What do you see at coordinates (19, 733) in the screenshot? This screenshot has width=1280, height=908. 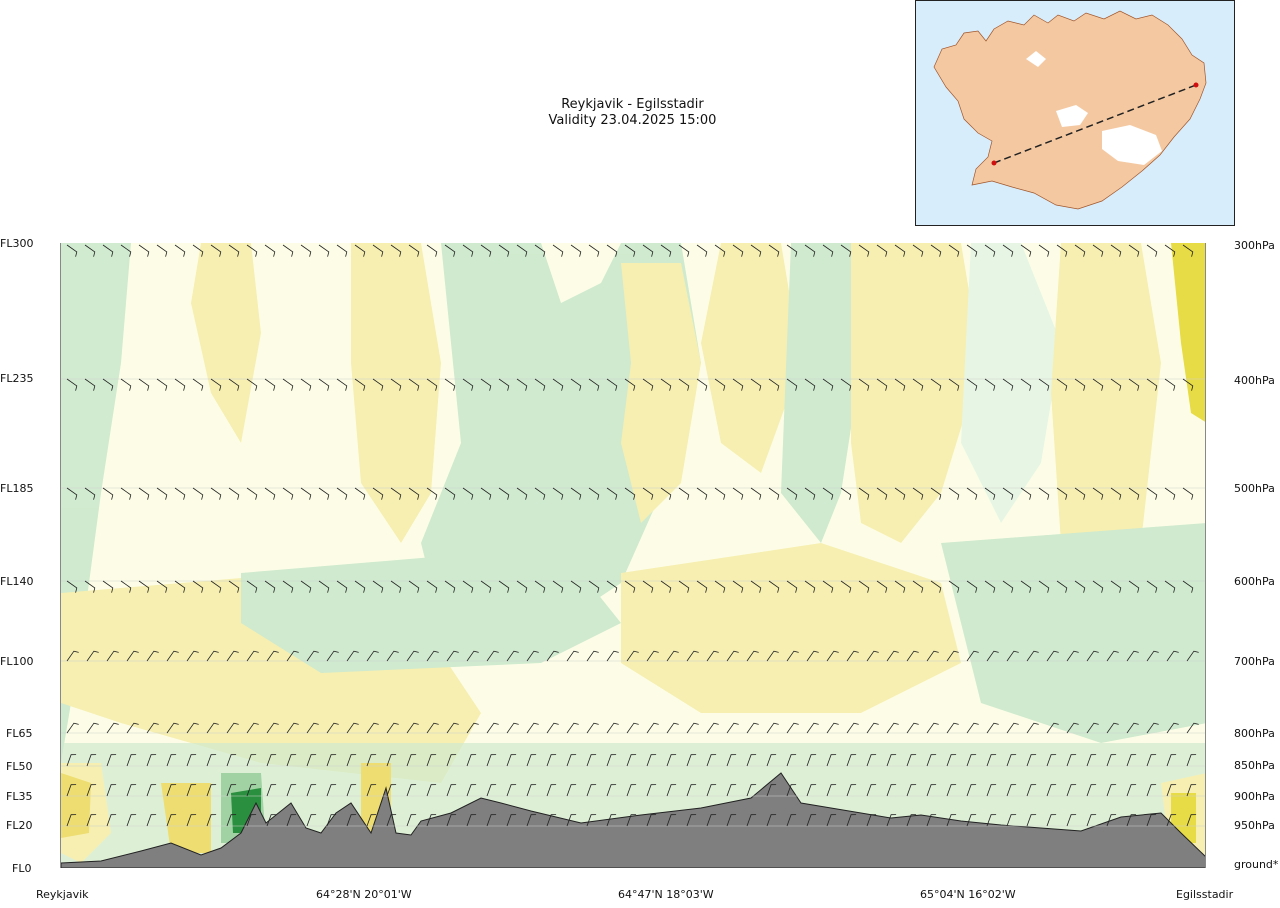 I see `fl65-label: FL65` at bounding box center [19, 733].